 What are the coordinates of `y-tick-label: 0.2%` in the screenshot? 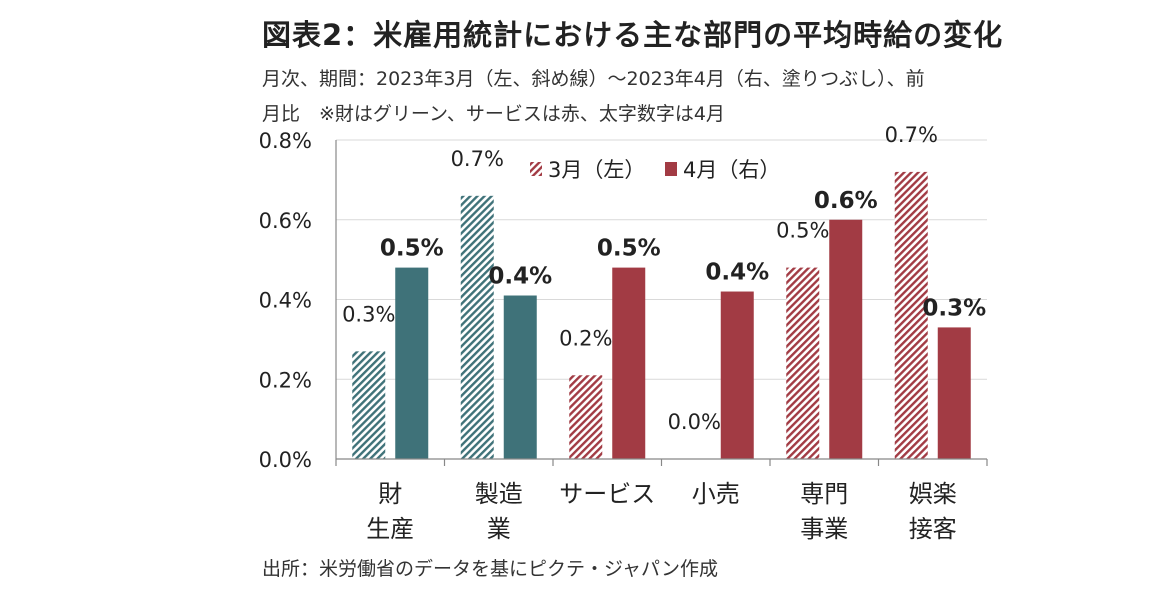 It's located at (285, 380).